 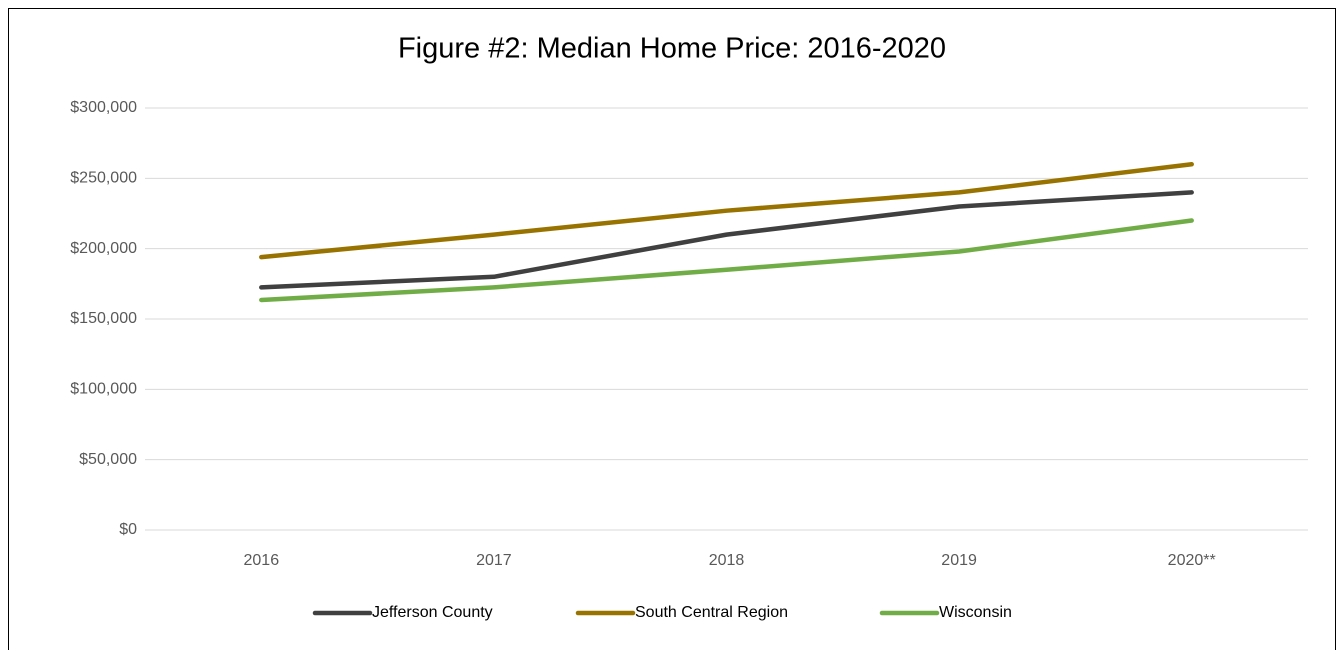 What do you see at coordinates (103, 107) in the screenshot?
I see `y-tick-label: $300,000` at bounding box center [103, 107].